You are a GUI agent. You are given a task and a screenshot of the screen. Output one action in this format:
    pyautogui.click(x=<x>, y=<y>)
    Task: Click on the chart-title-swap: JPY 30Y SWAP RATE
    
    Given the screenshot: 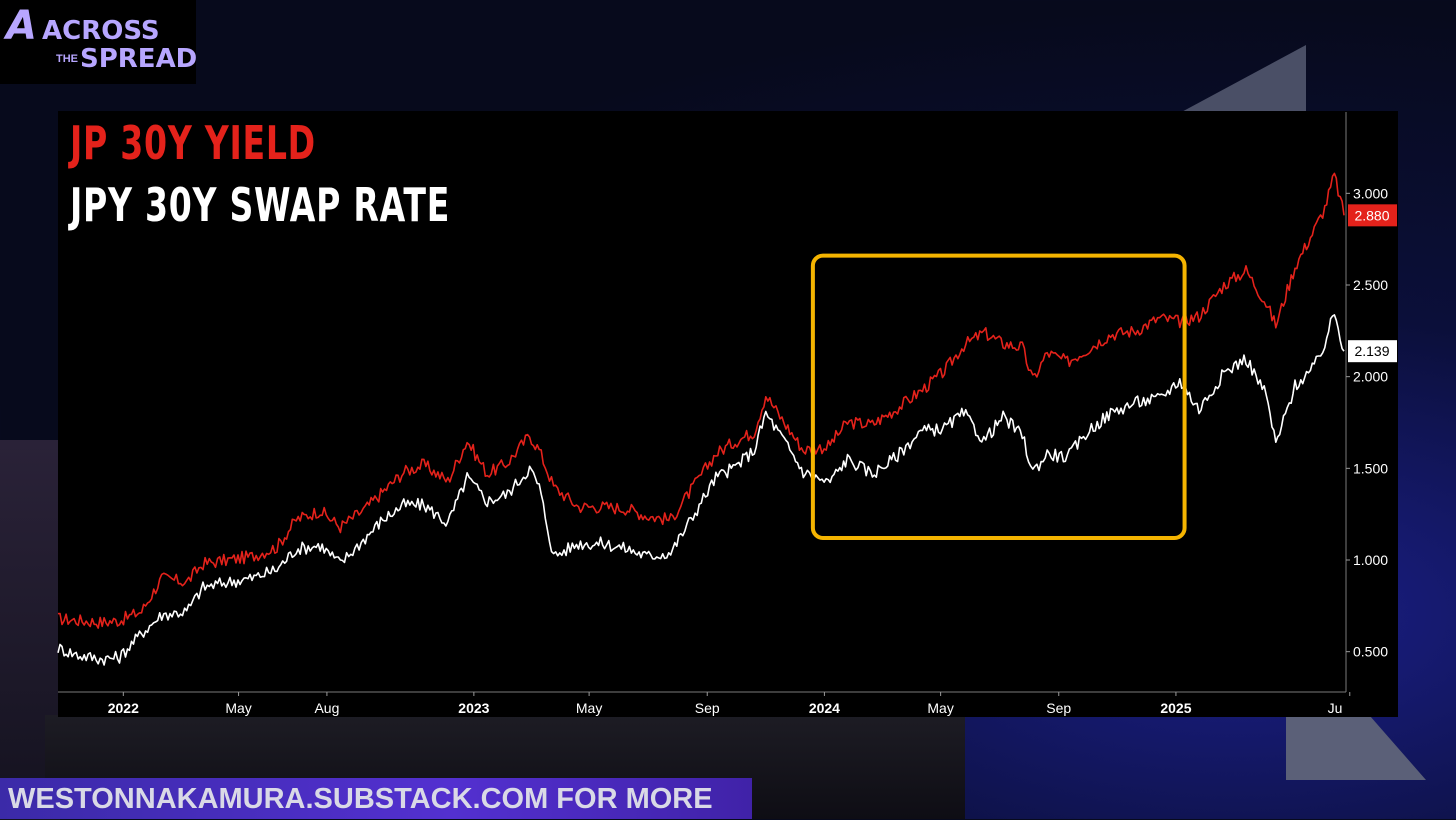 What is the action you would take?
    pyautogui.click(x=260, y=205)
    